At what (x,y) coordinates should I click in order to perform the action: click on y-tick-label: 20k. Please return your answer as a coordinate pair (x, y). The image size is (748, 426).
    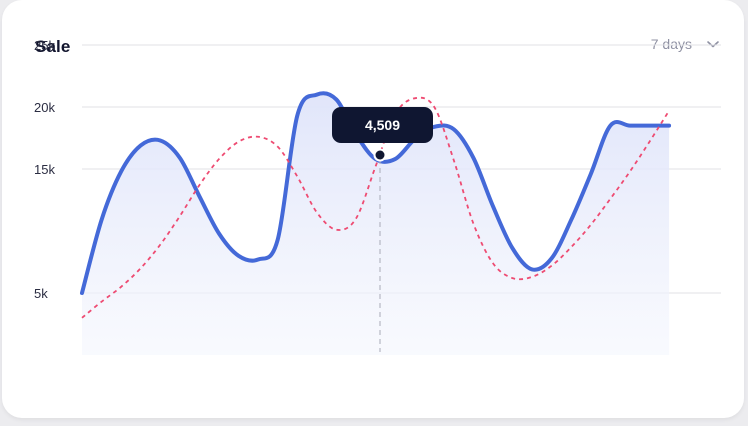
    Looking at the image, I should click on (44, 107).